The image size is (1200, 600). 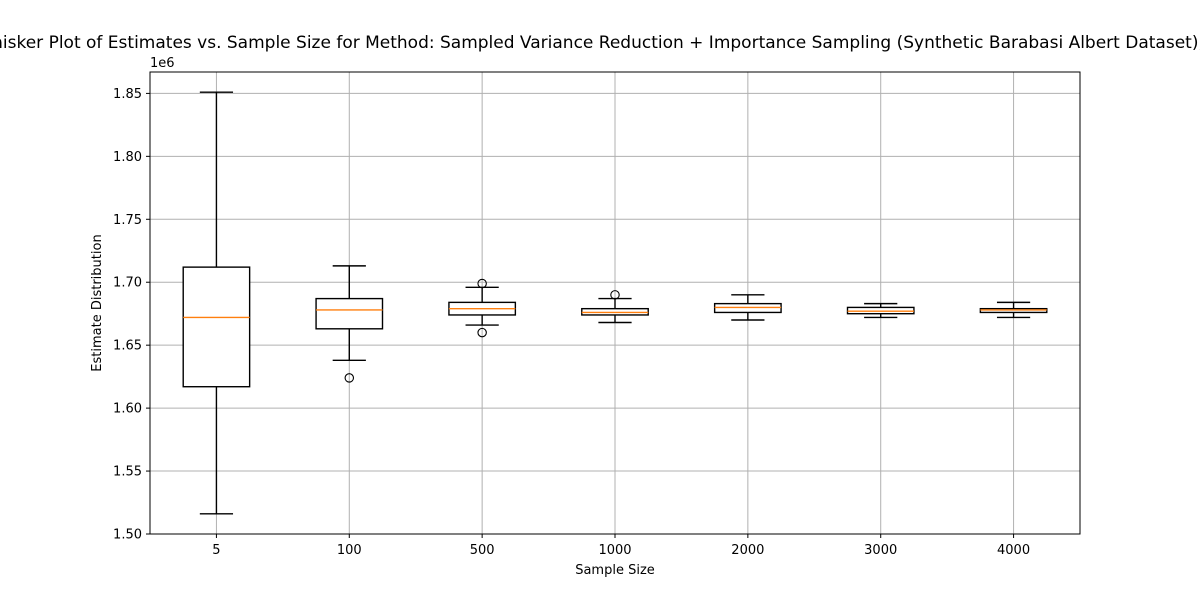 I want to click on box-2000, so click(x=747, y=307).